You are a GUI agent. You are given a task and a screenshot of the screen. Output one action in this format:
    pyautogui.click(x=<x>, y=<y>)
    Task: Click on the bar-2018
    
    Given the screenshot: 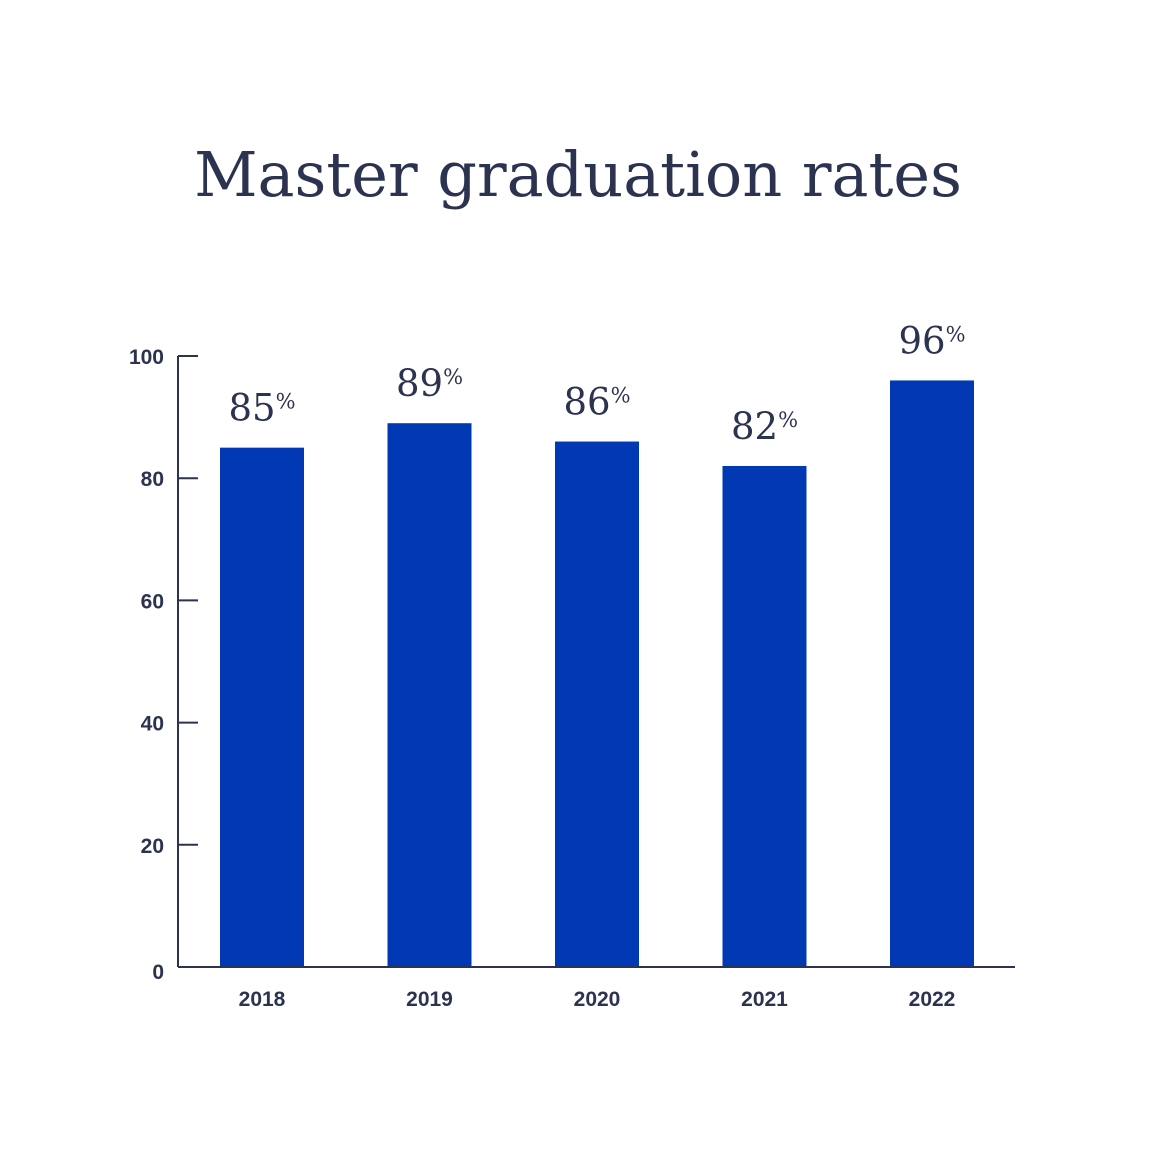 What is the action you would take?
    pyautogui.click(x=262, y=707)
    